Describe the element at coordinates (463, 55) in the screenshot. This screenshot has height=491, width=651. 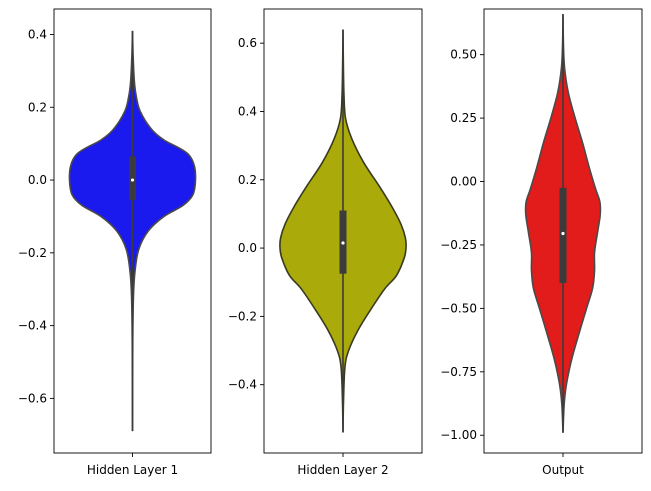
I see `y-tick-label: 0.50` at that location.